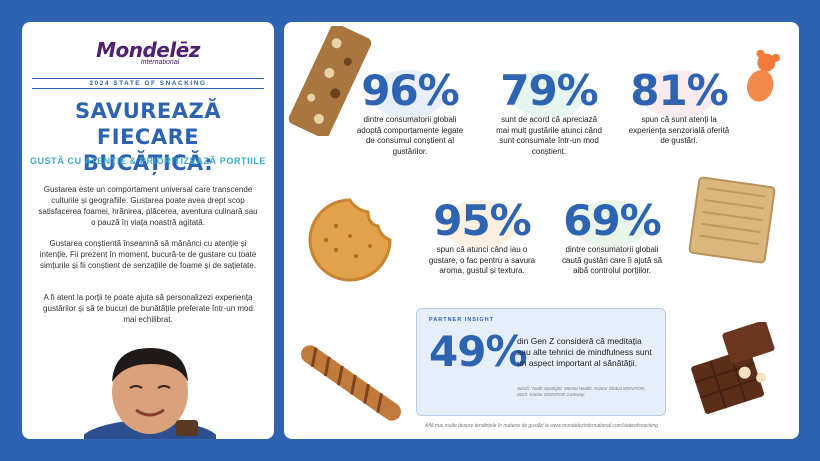 The width and height of the screenshot is (820, 461). Describe the element at coordinates (350, 240) in the screenshot. I see `cracker-round-image` at that location.